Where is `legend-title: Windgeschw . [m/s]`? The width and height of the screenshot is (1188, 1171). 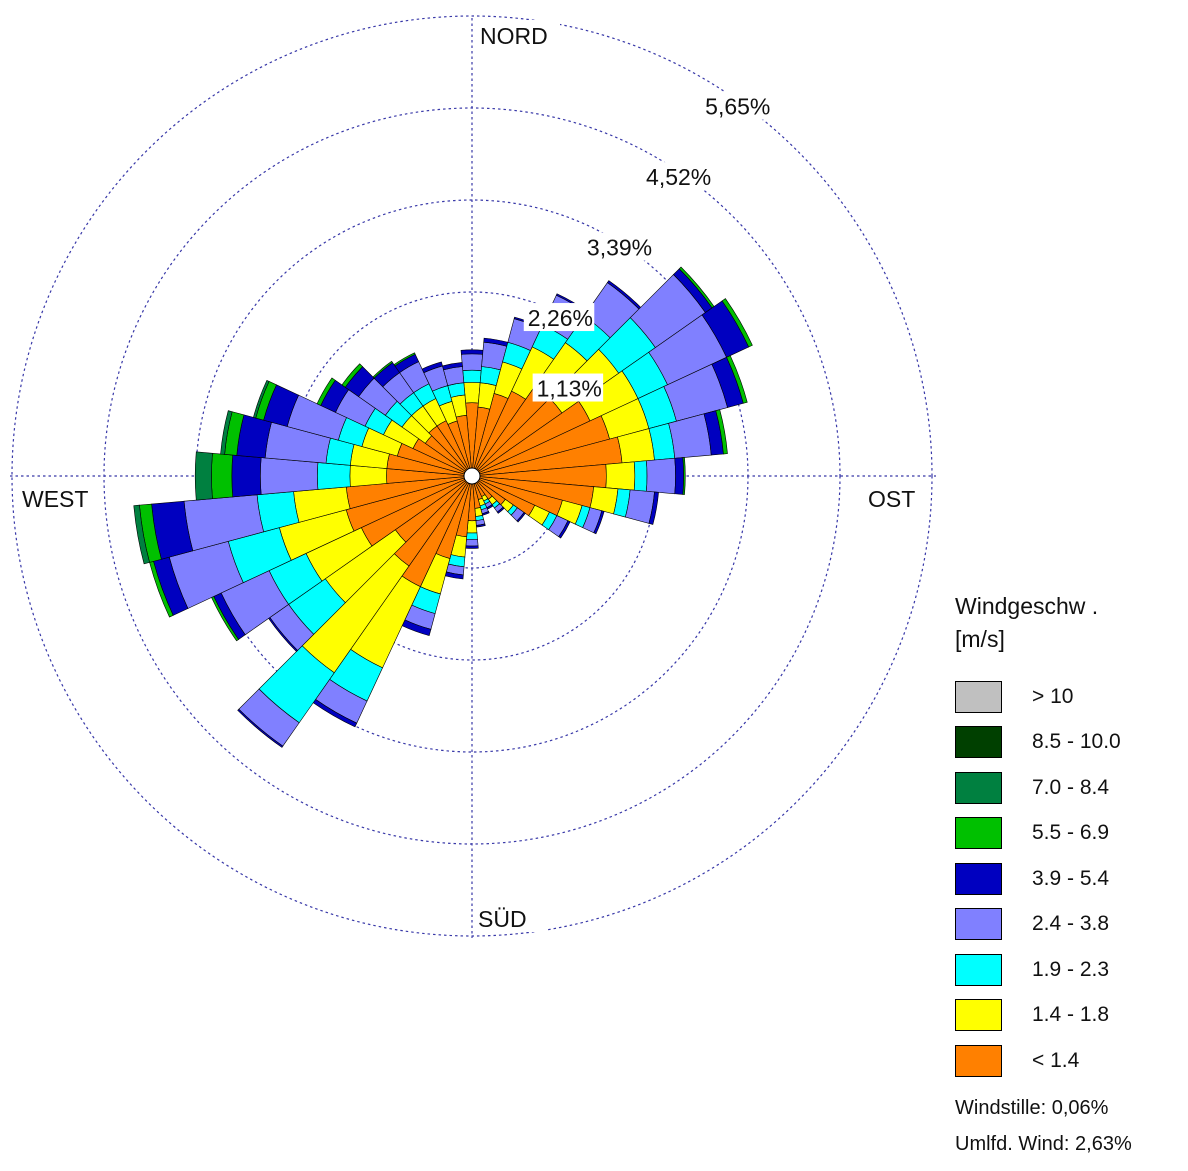
legend-title: Windgeschw . [m/s] is located at coordinates (1067, 623).